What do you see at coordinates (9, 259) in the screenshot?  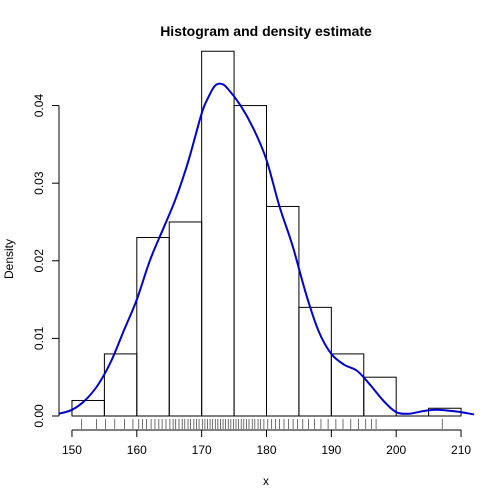 I see `y-axis-label: Density` at bounding box center [9, 259].